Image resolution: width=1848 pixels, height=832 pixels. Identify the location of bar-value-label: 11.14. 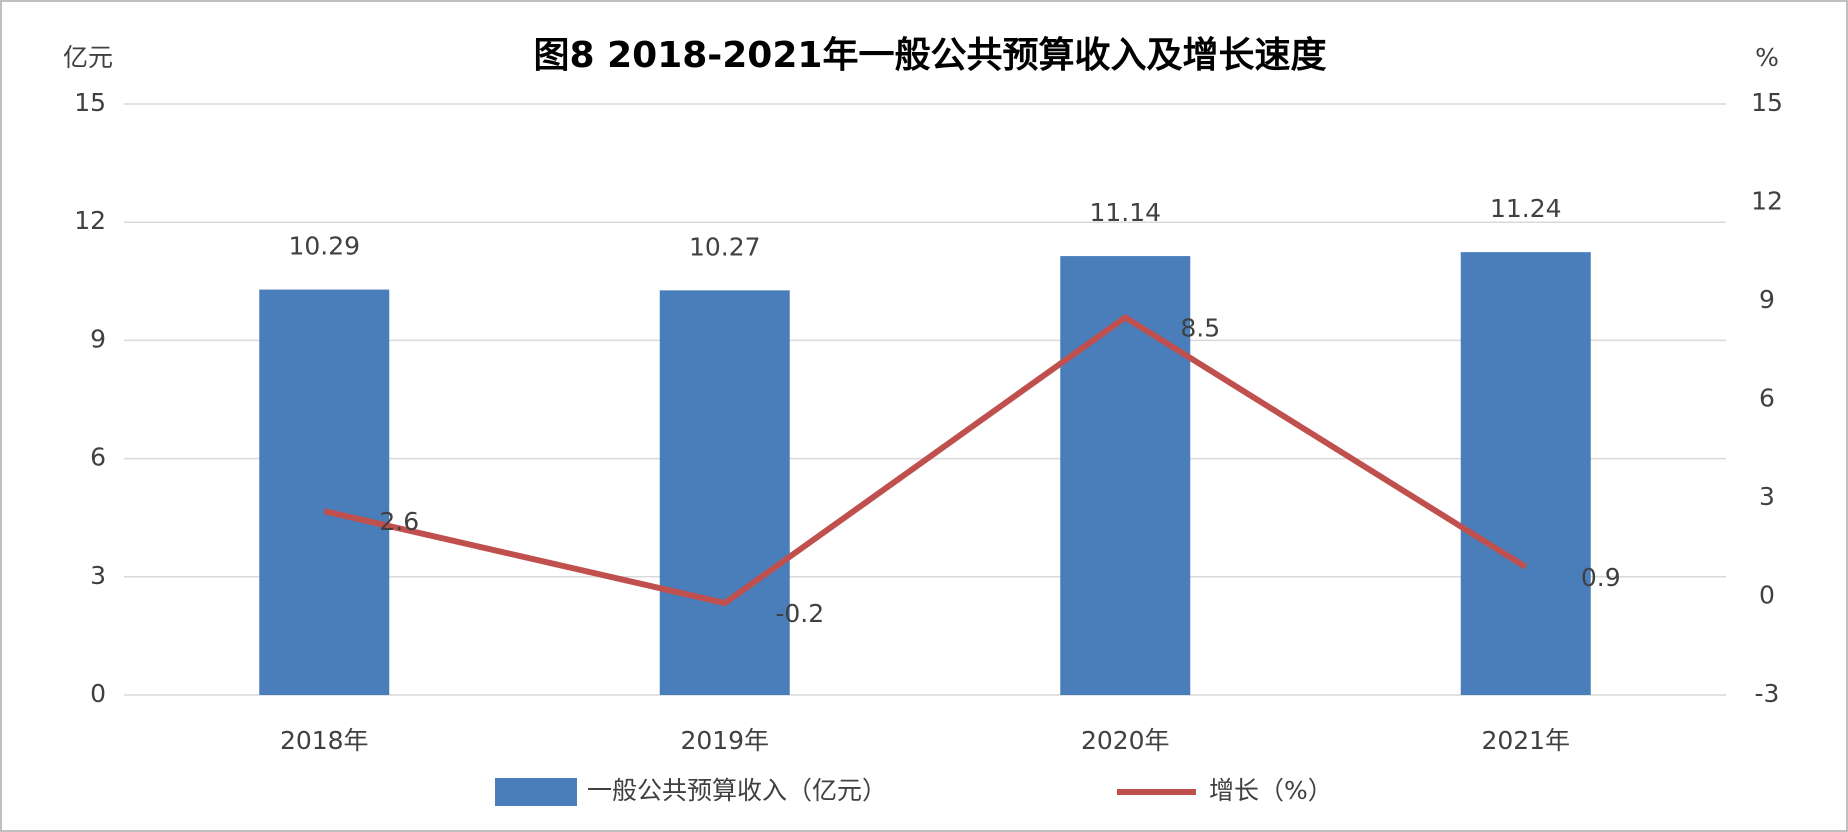
(1125, 212).